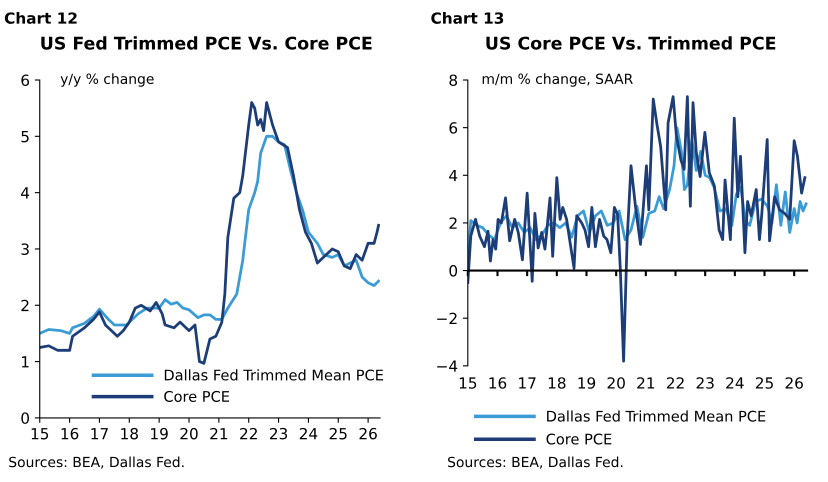  What do you see at coordinates (40, 18) in the screenshot?
I see `caption: Chart 12` at bounding box center [40, 18].